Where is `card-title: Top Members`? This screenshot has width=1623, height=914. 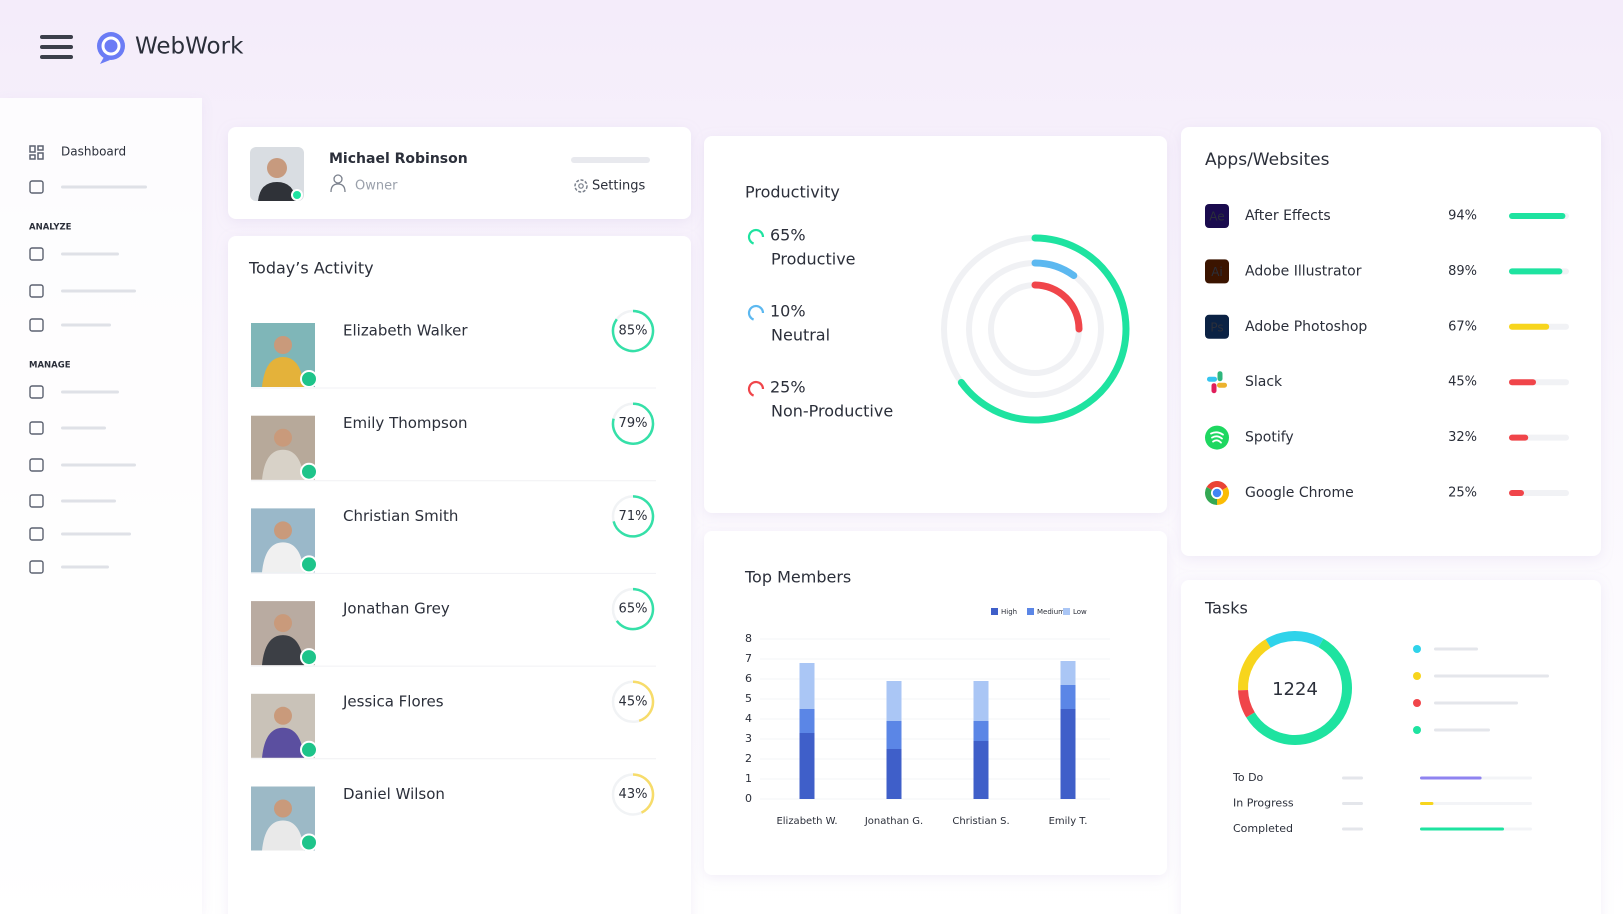
card-title: Top Members is located at coordinates (797, 577).